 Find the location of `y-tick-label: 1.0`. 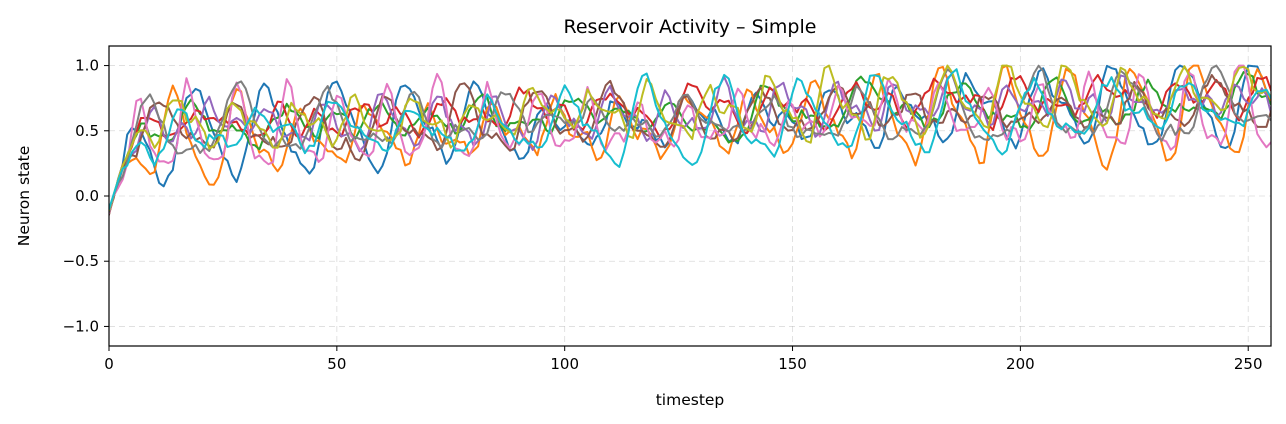

y-tick-label: 1.0 is located at coordinates (87, 66).